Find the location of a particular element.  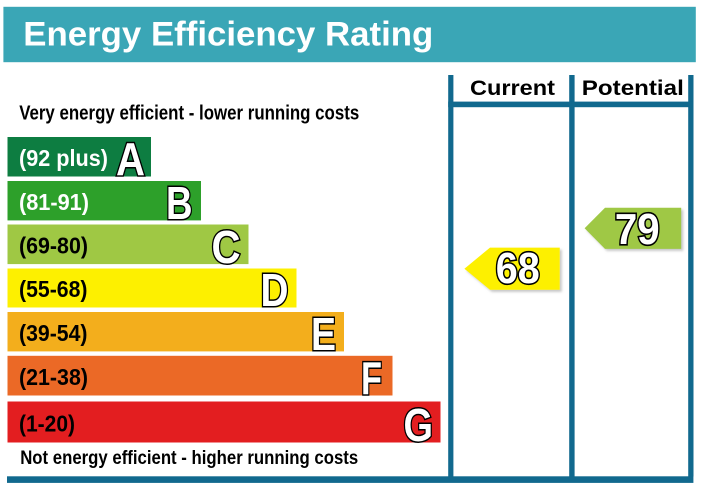

svg-text: A is located at coordinates (130, 159).